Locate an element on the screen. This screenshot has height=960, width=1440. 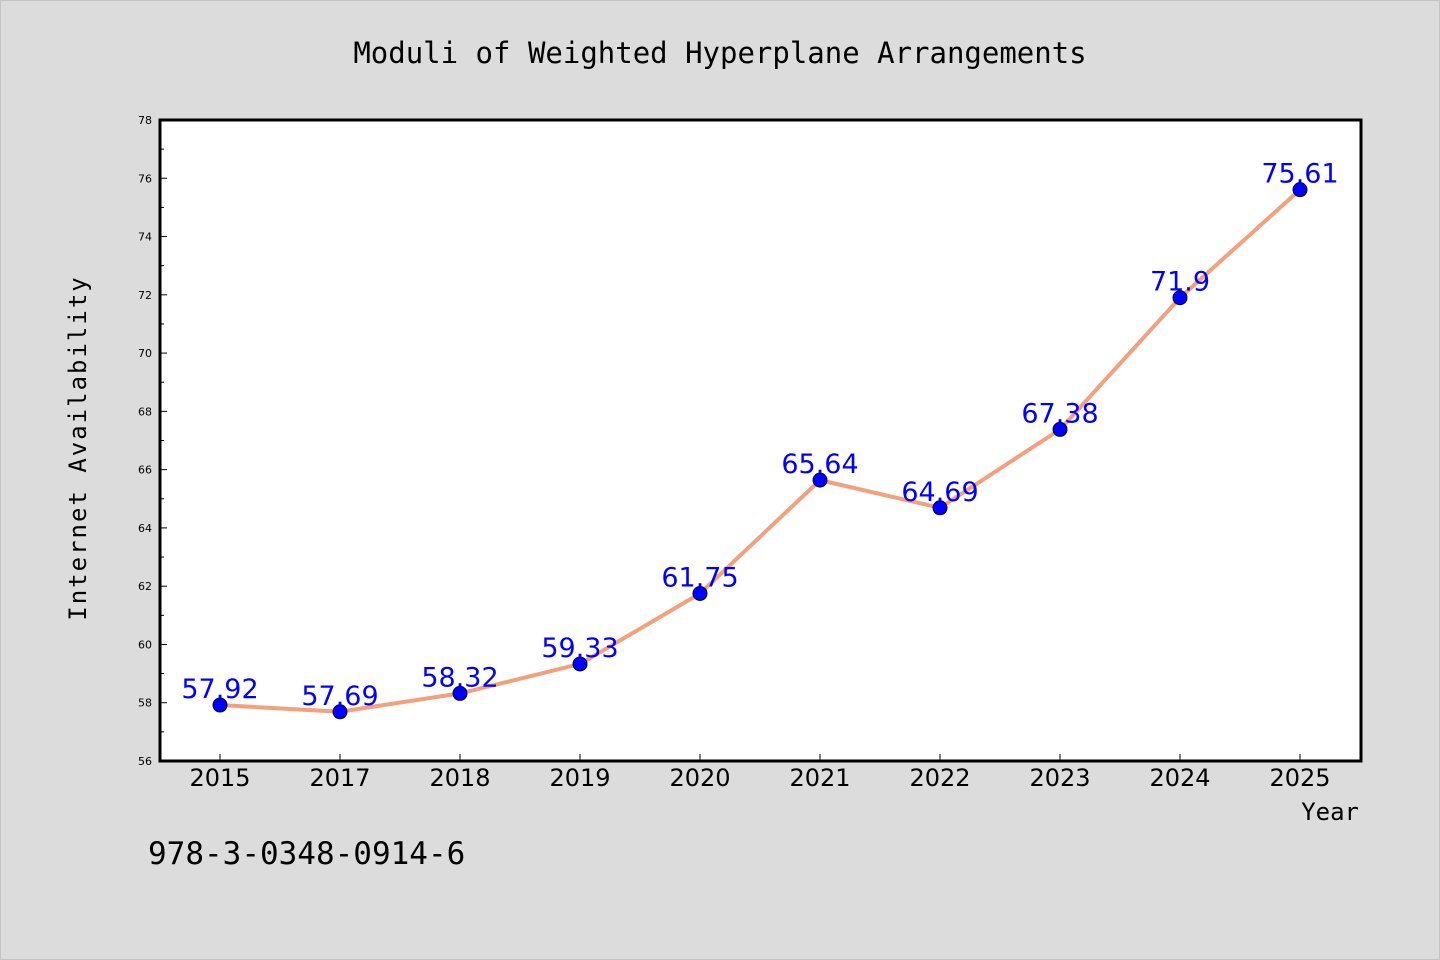
y-tick-label: 78 is located at coordinates (145, 120).